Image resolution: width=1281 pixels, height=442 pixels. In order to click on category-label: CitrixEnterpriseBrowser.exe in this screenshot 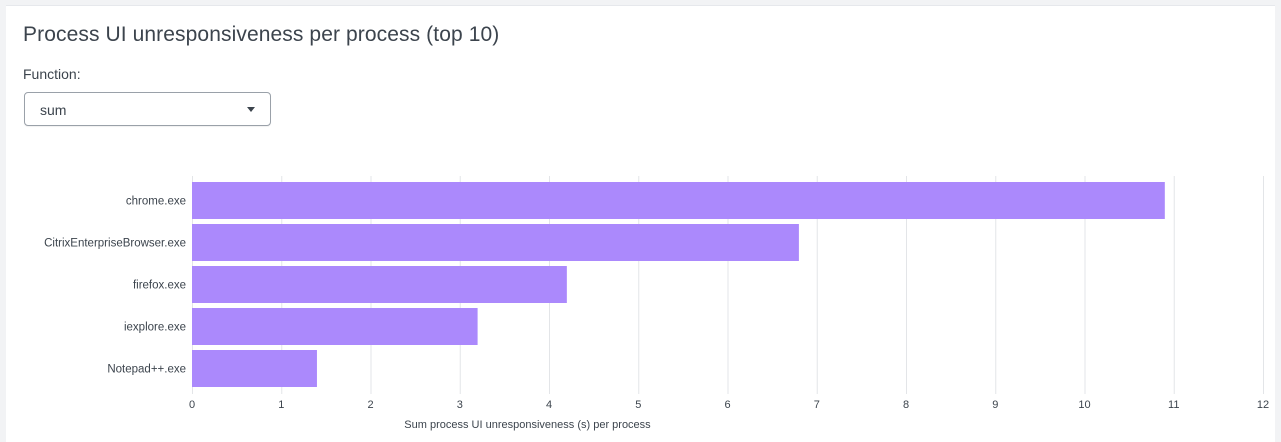, I will do `click(115, 244)`.